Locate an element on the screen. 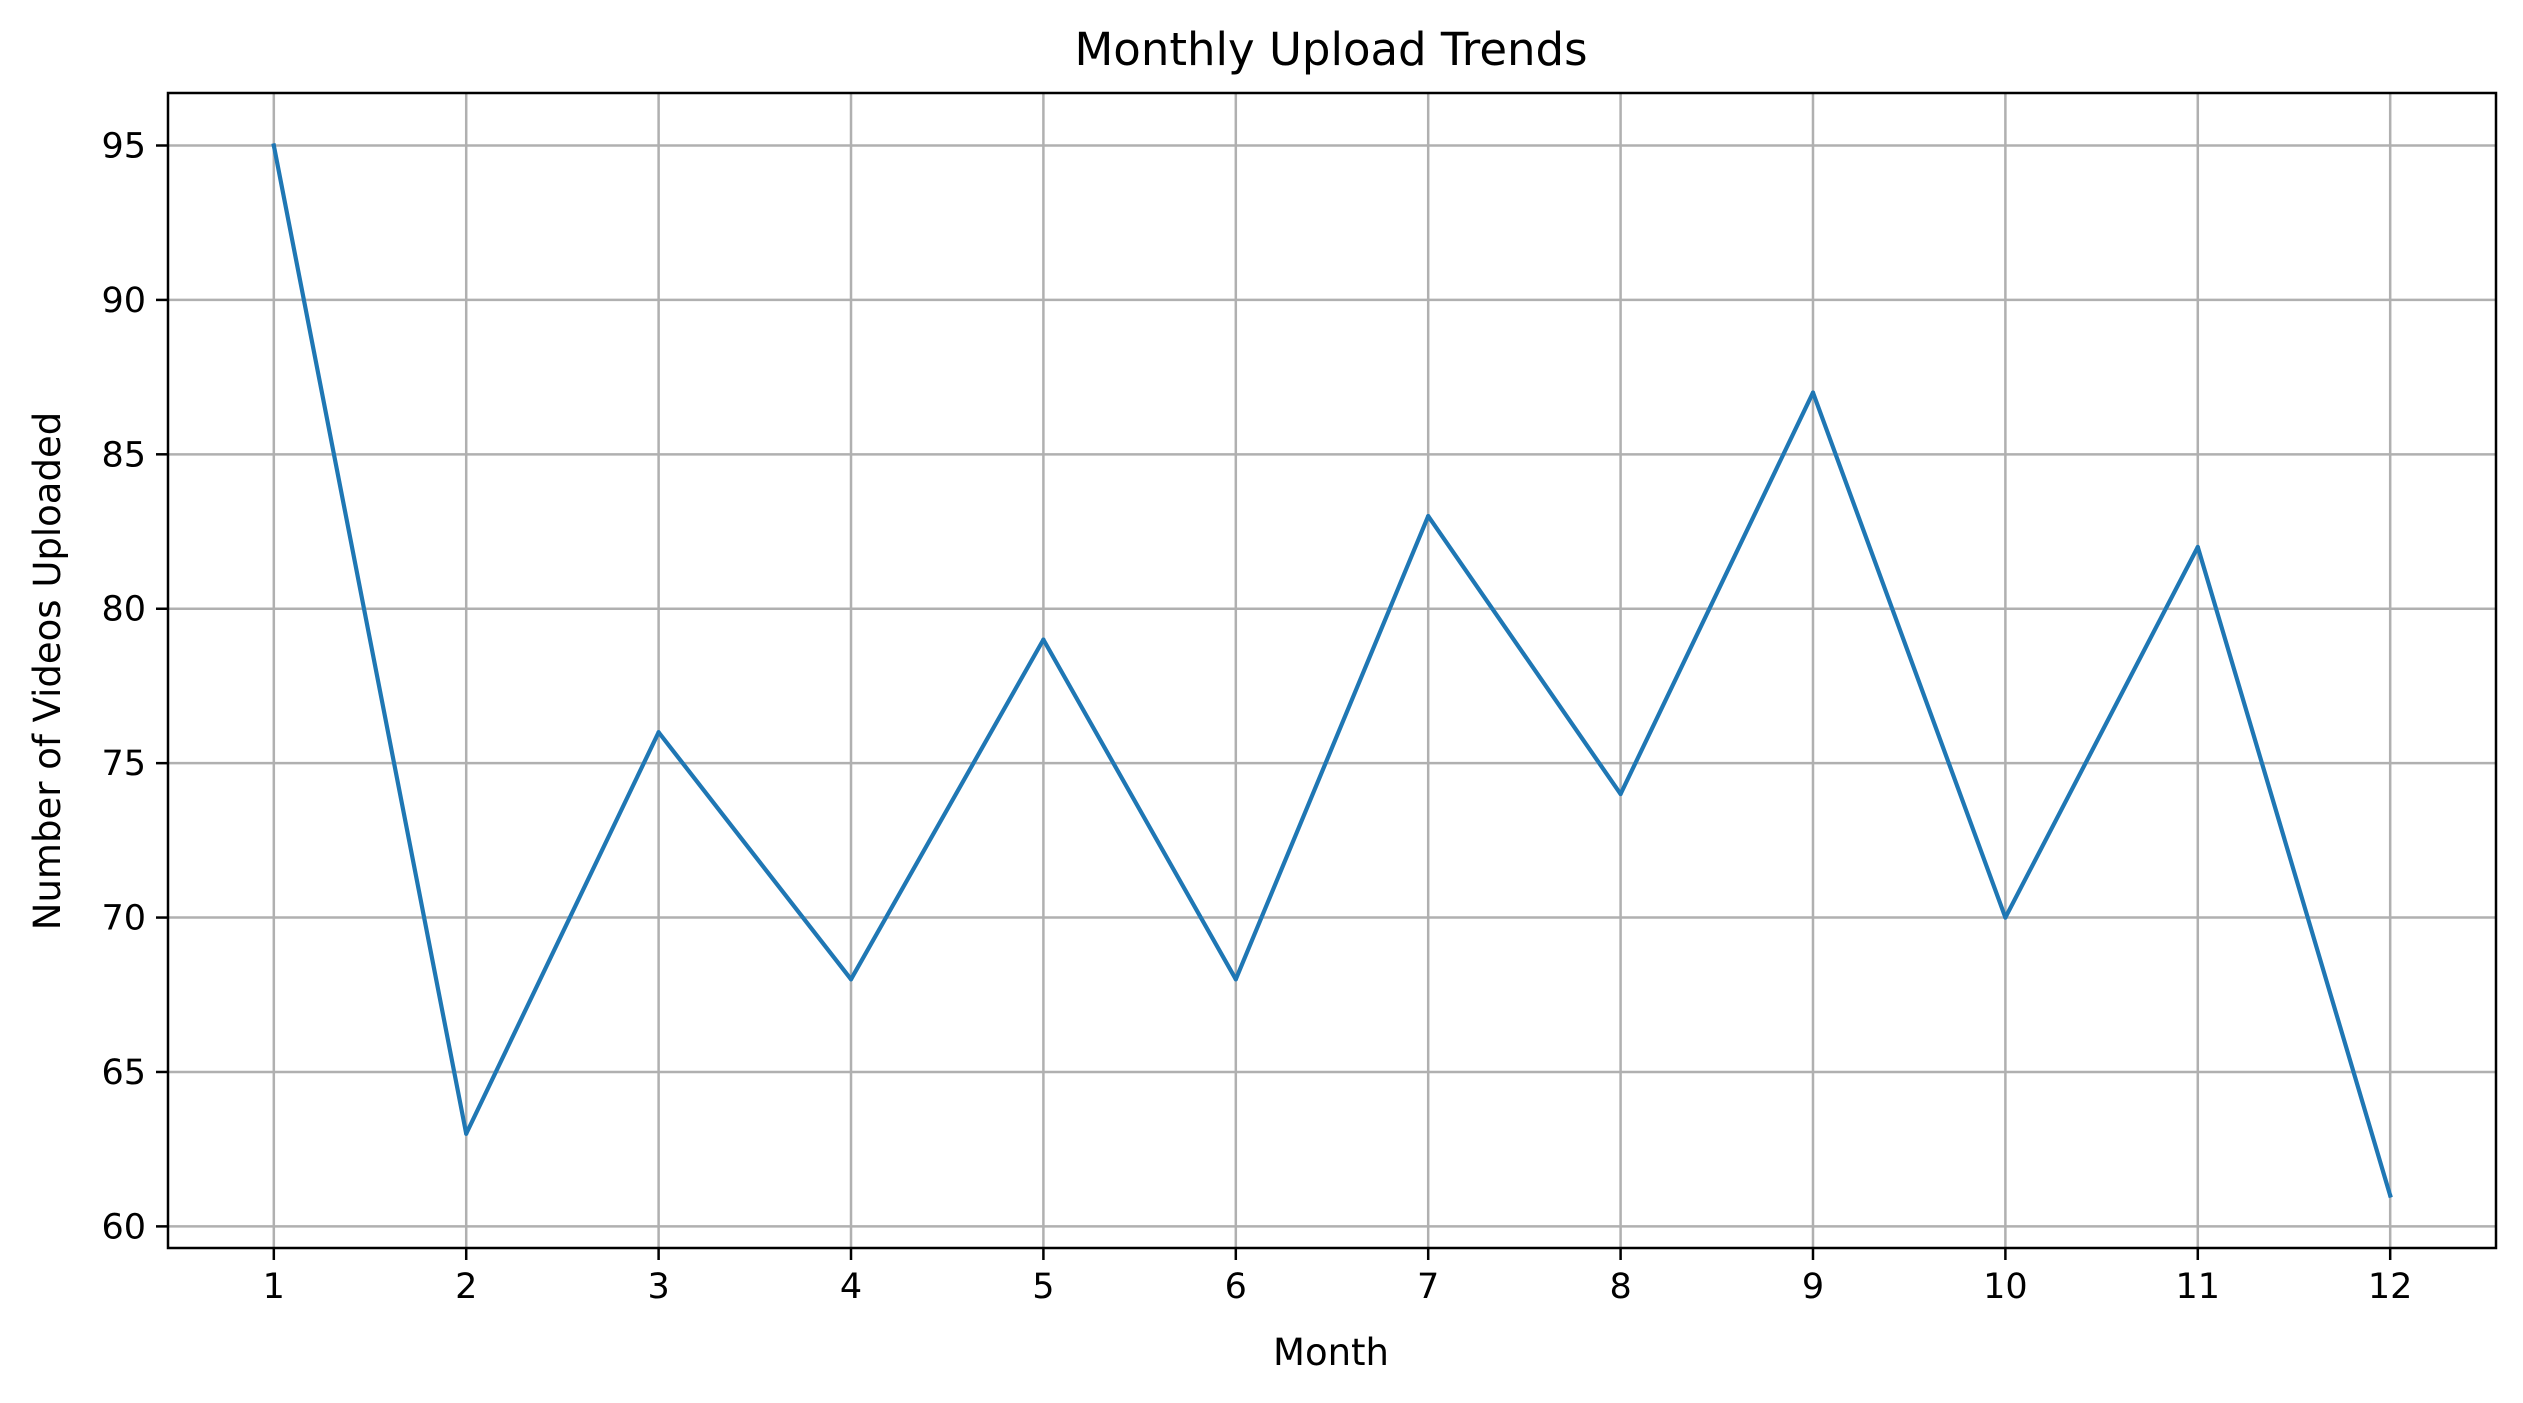  x-tick-label: 4 is located at coordinates (851, 1287).